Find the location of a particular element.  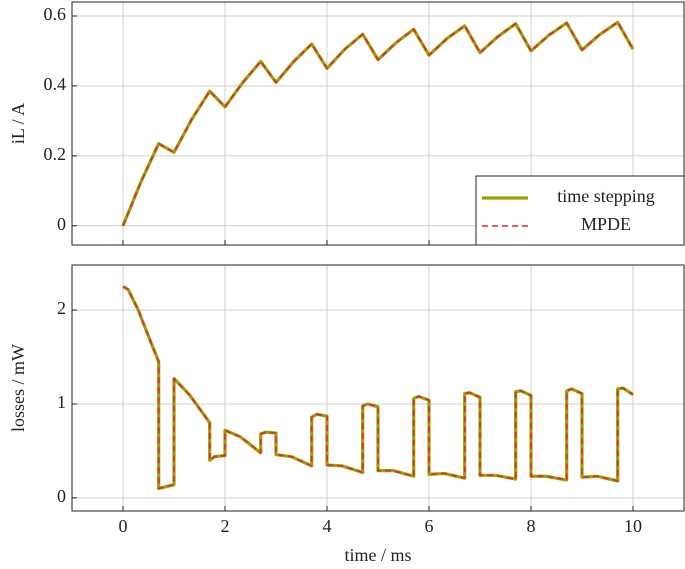

legend-label: MPDE is located at coordinates (606, 224).